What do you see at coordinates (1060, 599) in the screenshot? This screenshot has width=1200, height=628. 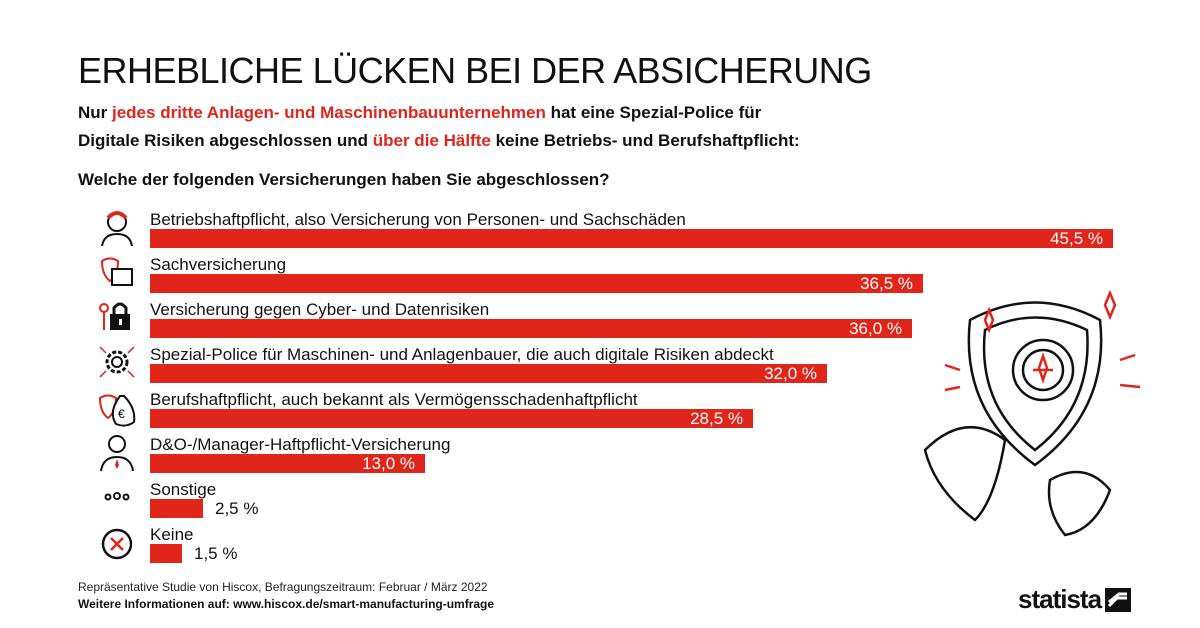 I see `logo-text: statista` at bounding box center [1060, 599].